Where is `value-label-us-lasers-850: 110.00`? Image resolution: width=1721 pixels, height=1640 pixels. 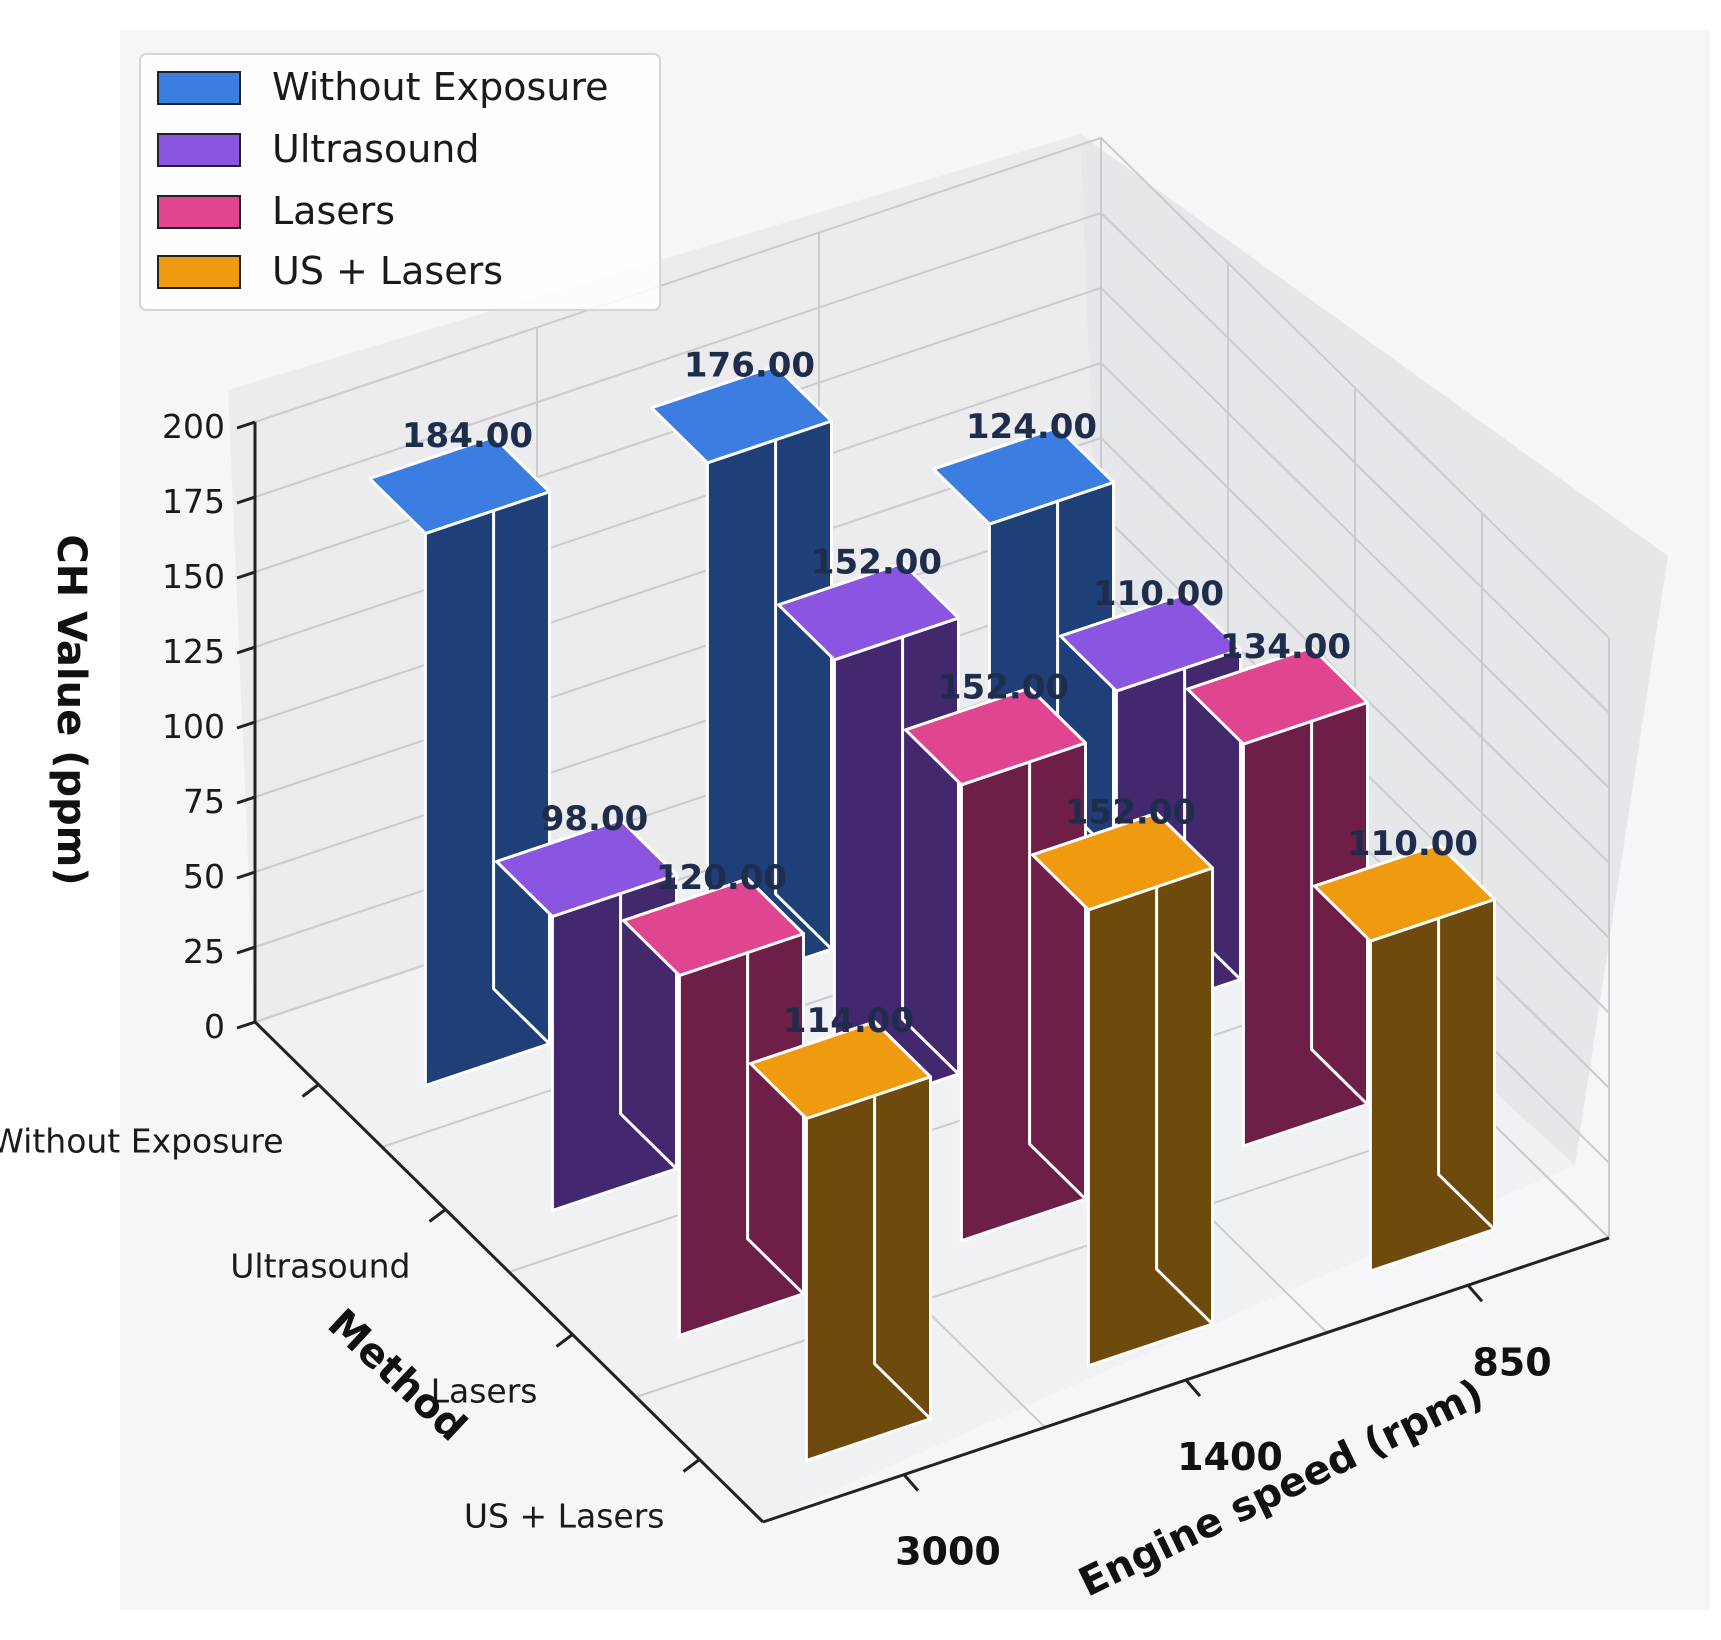
value-label-us-lasers-850: 110.00 is located at coordinates (1412, 844).